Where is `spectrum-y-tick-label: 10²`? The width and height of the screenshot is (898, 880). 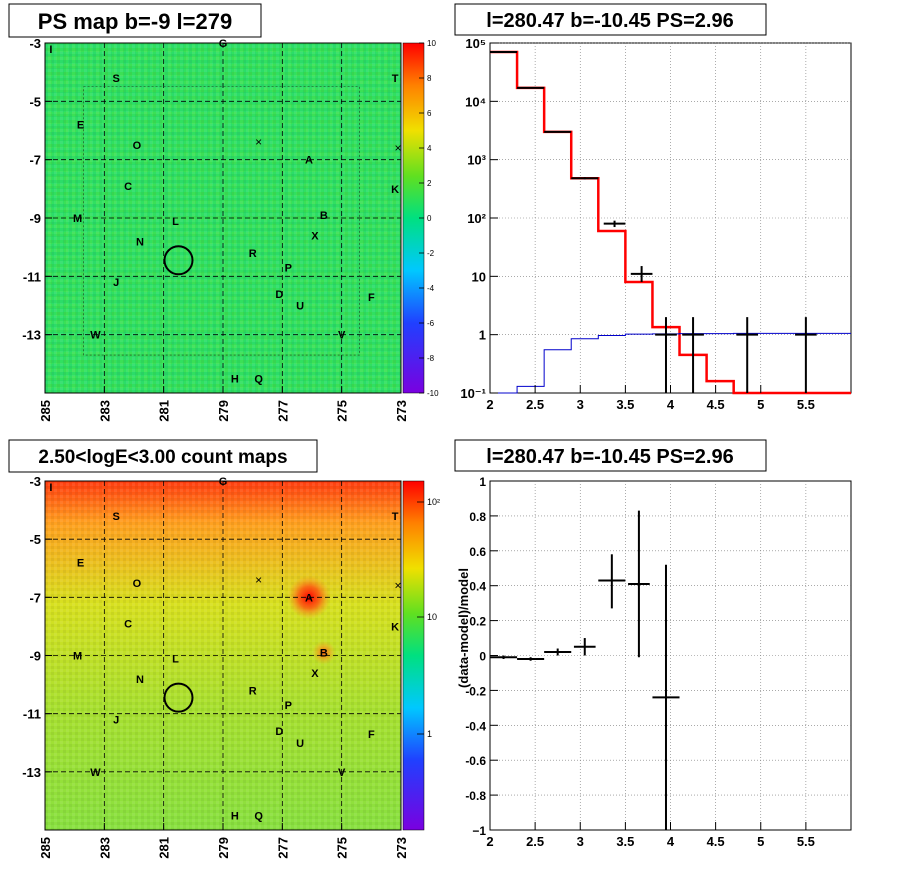
spectrum-y-tick-label: 10² is located at coordinates (476, 218).